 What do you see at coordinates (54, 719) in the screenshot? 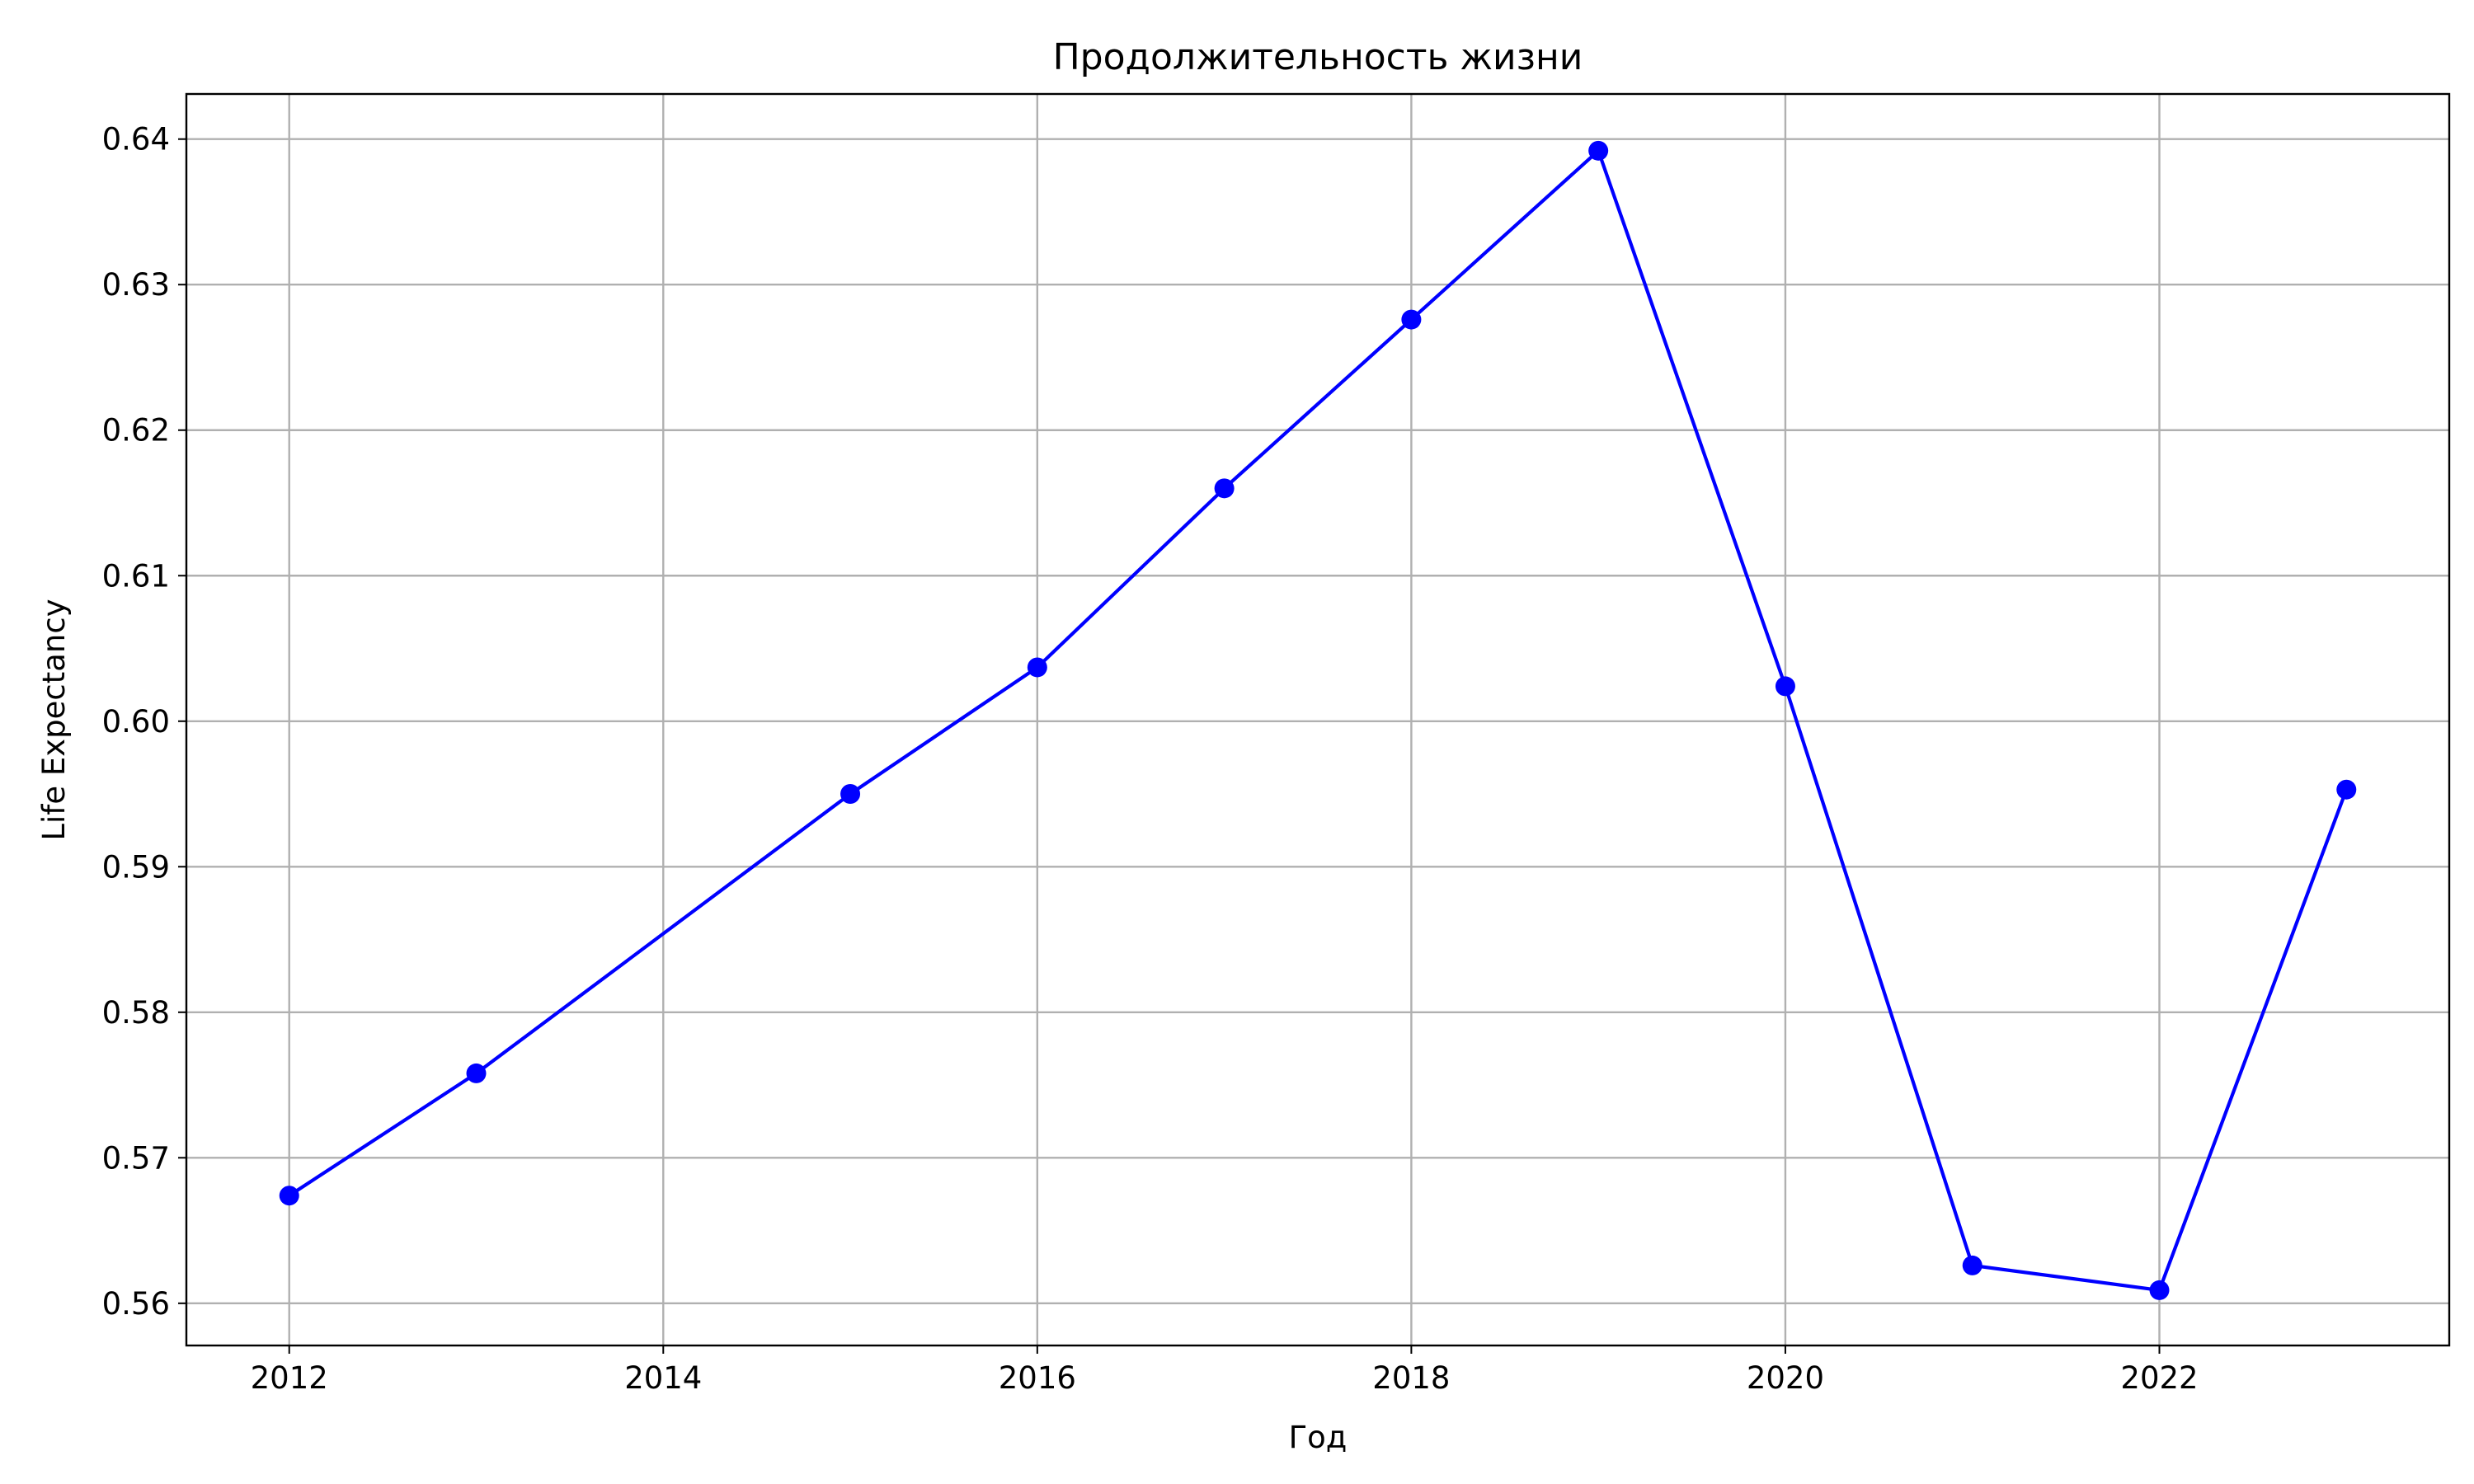
I see `y-axis-label: Life Expectancy` at bounding box center [54, 719].